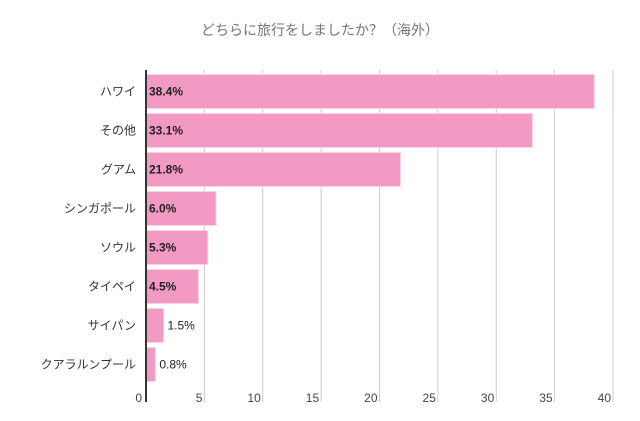 This screenshot has height=421, width=640. I want to click on category-label: クアラルンプール, so click(88, 365).